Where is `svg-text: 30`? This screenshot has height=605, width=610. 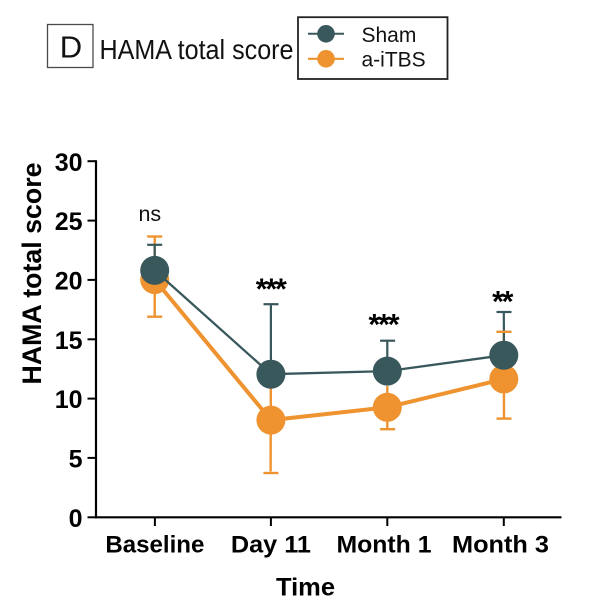 svg-text: 30 is located at coordinates (69, 163).